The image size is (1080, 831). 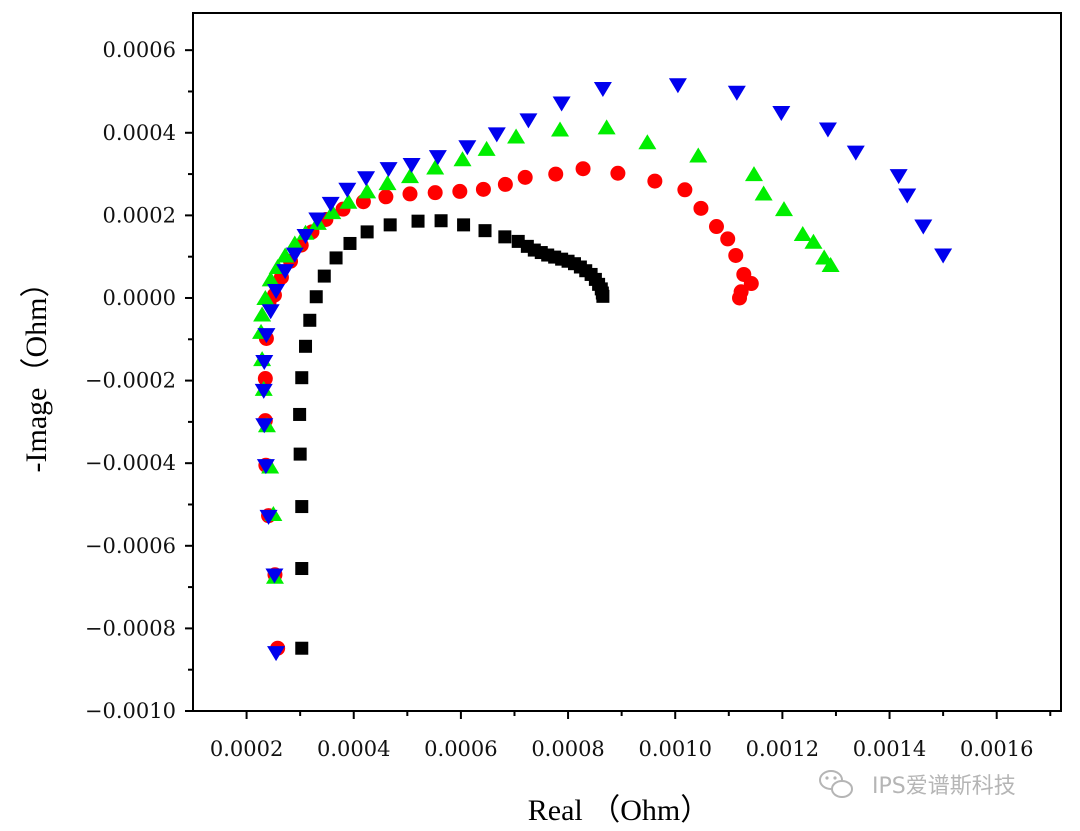 What do you see at coordinates (130, 381) in the screenshot?
I see `y-tick-label: −0.0002` at bounding box center [130, 381].